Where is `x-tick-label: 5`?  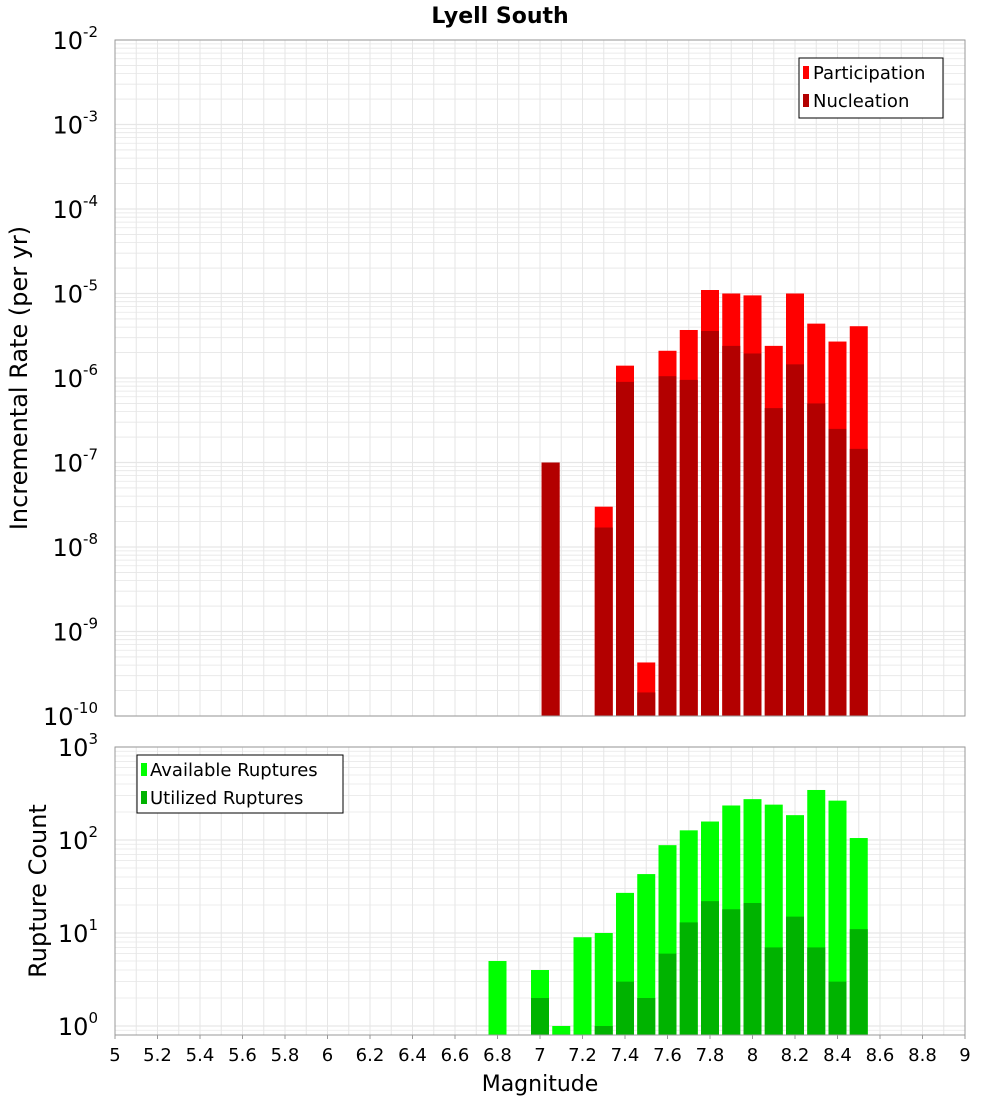
x-tick-label: 5 is located at coordinates (114, 1055).